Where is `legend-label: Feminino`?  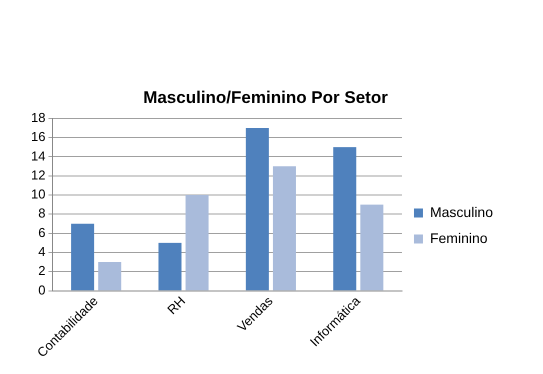 legend-label: Feminino is located at coordinates (459, 238).